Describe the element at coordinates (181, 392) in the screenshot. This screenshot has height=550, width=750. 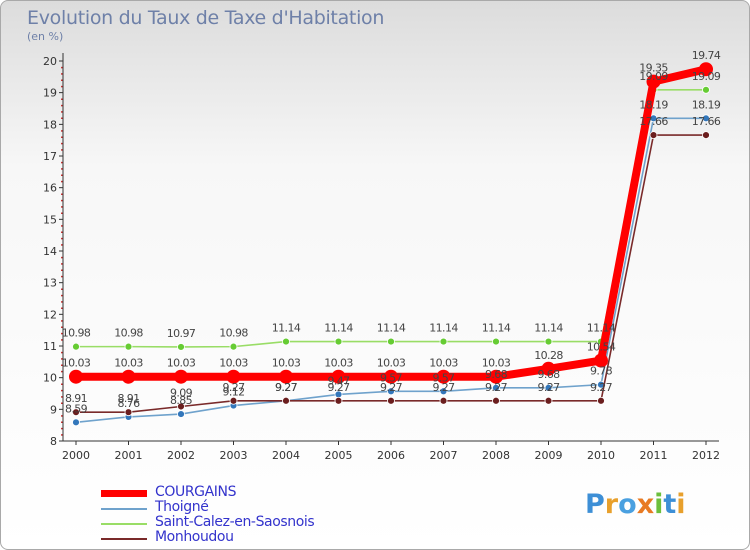
I see `data-label: 9.09` at that location.